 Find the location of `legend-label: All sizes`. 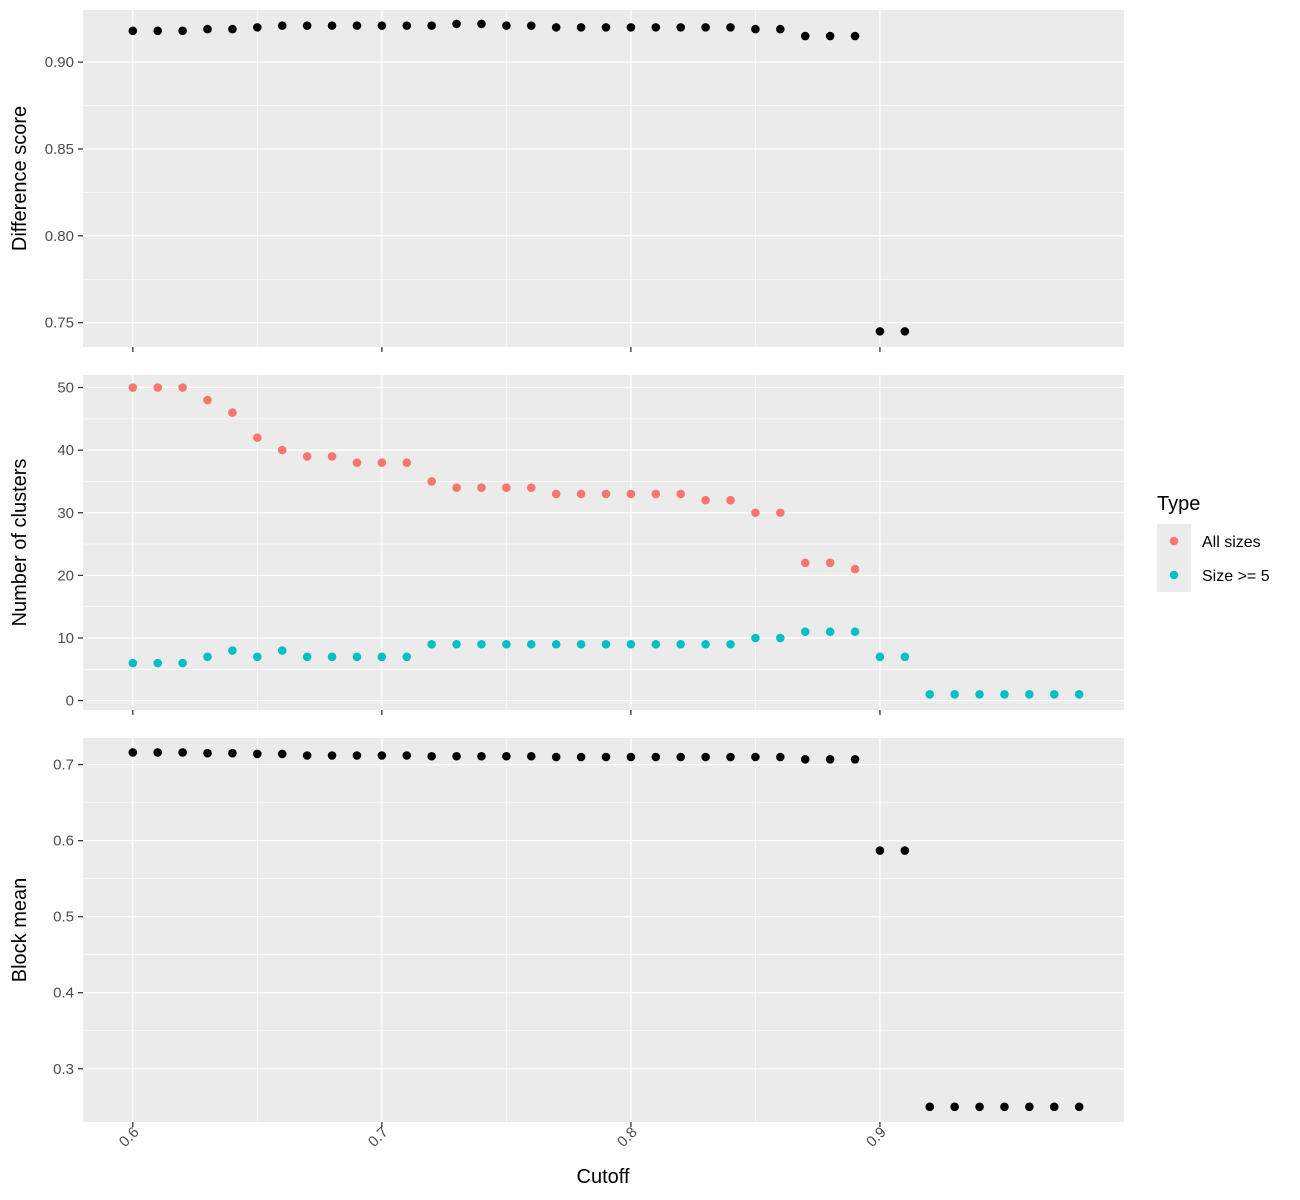

legend-label: All sizes is located at coordinates (1231, 542).